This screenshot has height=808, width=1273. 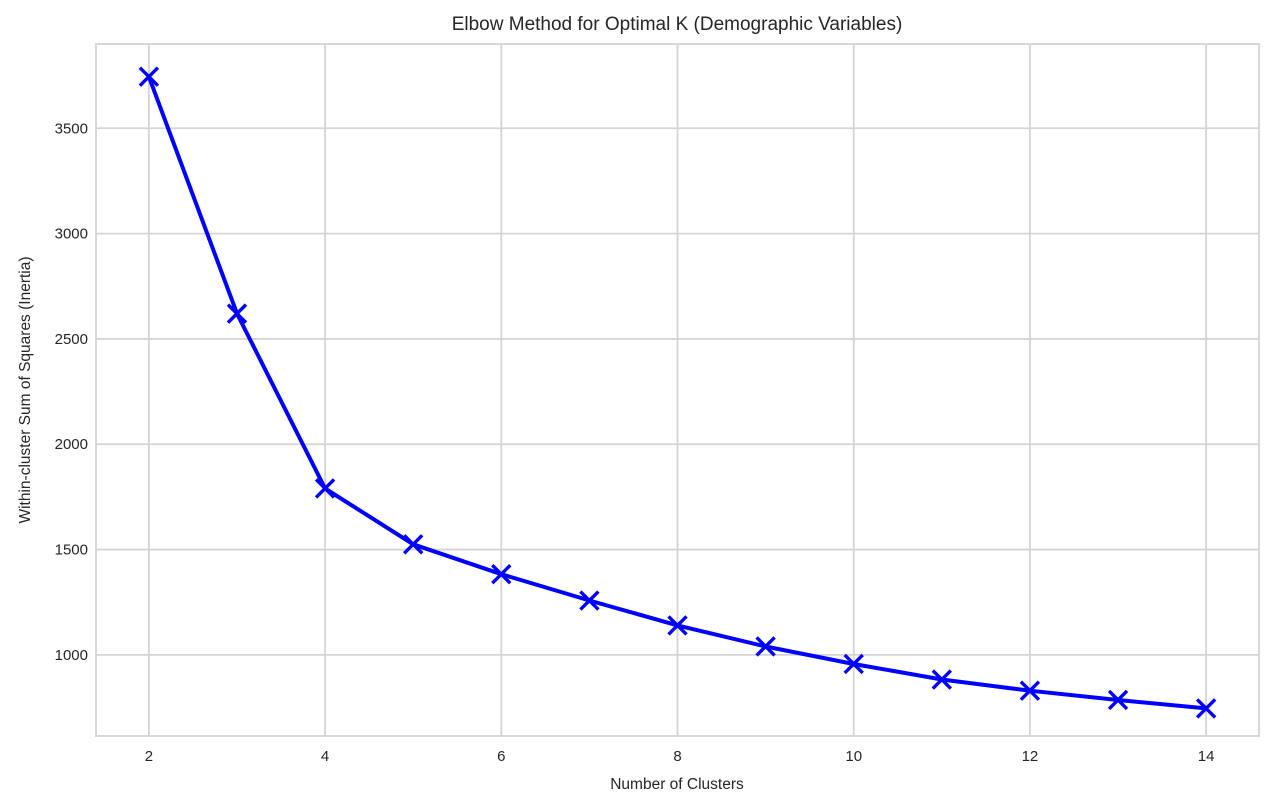 I want to click on x-tick-label: 2, so click(x=149, y=756).